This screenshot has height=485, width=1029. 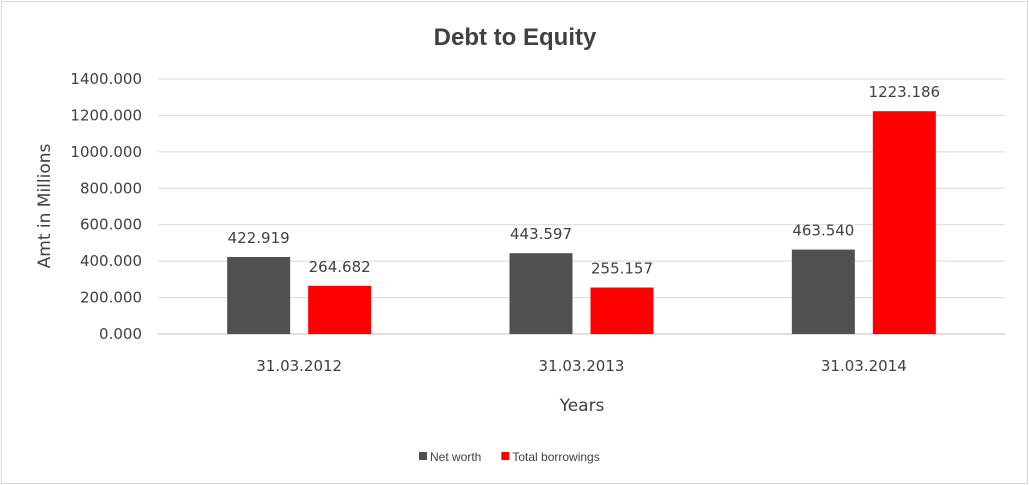 I want to click on legend-label: Net worth, so click(x=455, y=457).